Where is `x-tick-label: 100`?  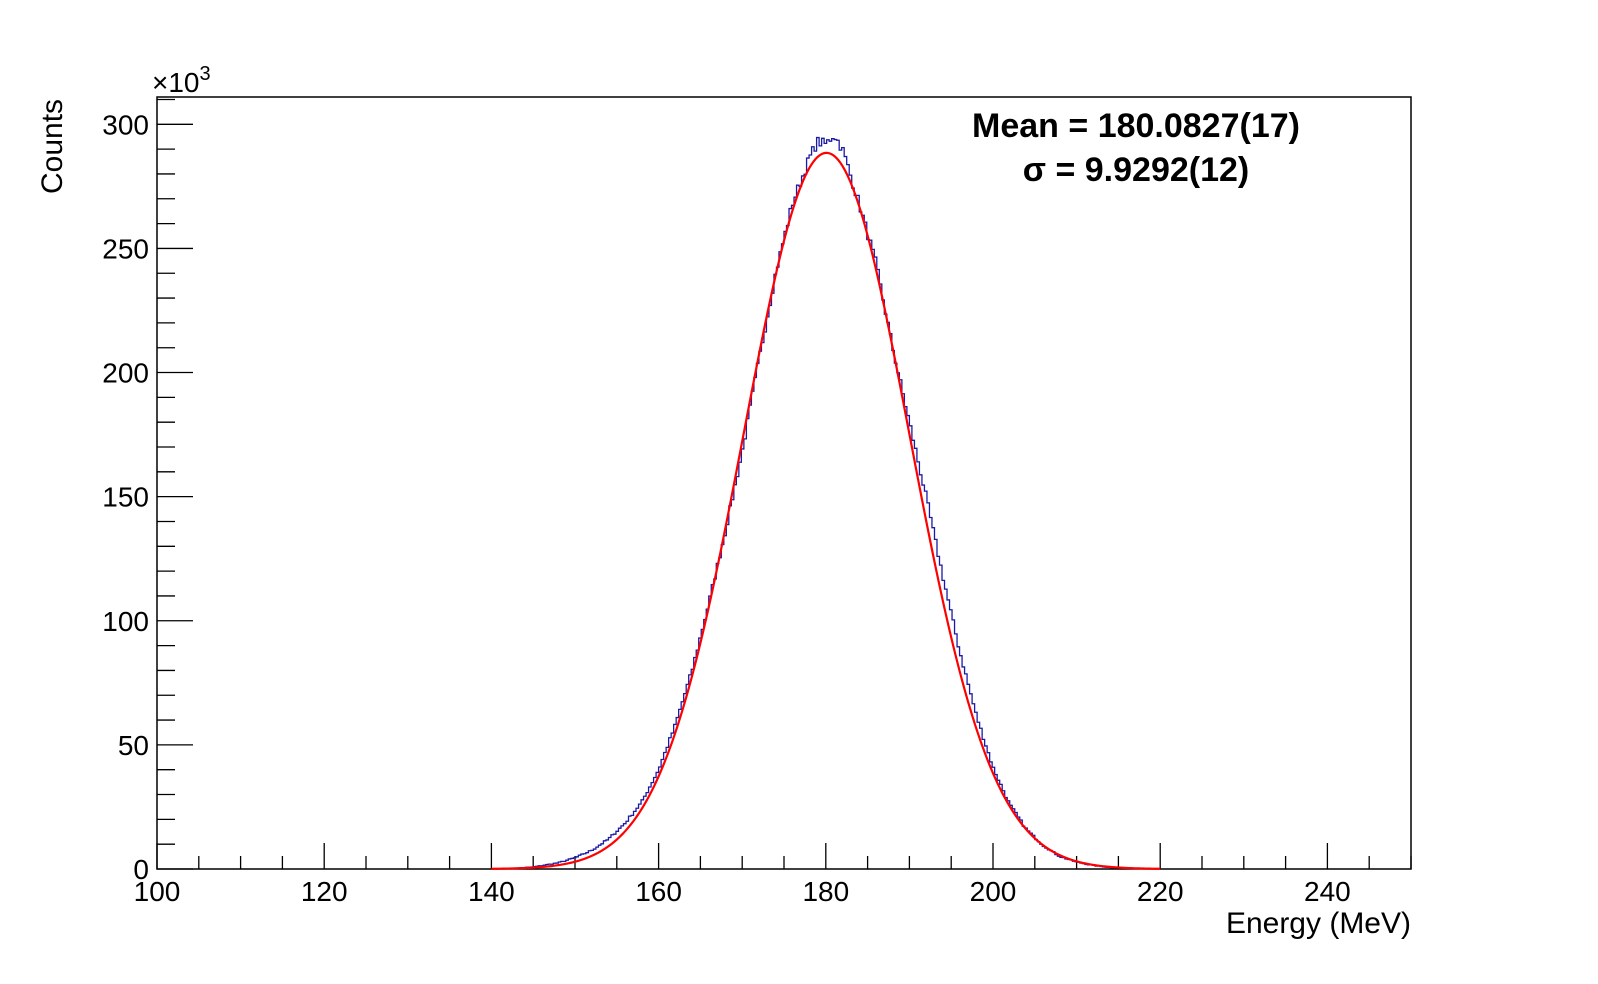 x-tick-label: 100 is located at coordinates (157, 891).